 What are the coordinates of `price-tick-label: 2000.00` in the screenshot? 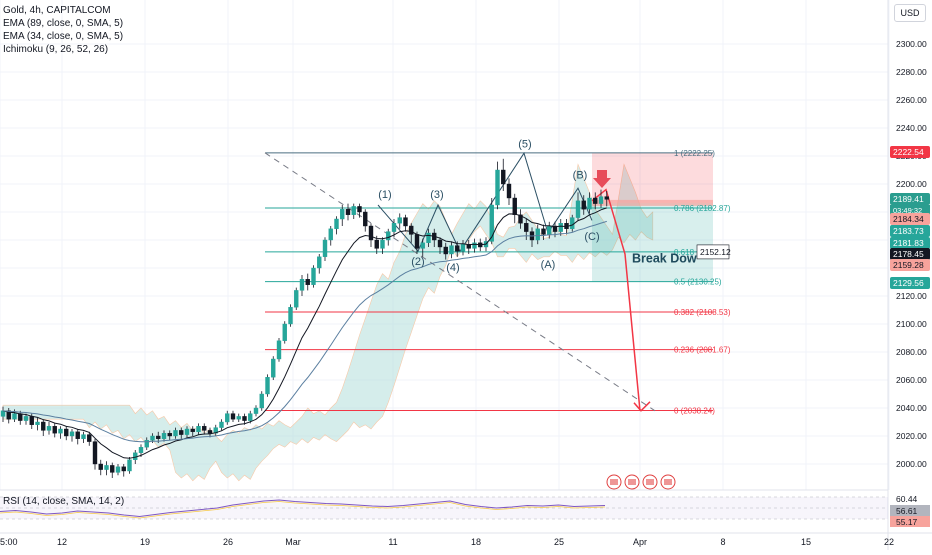 It's located at (911, 464).